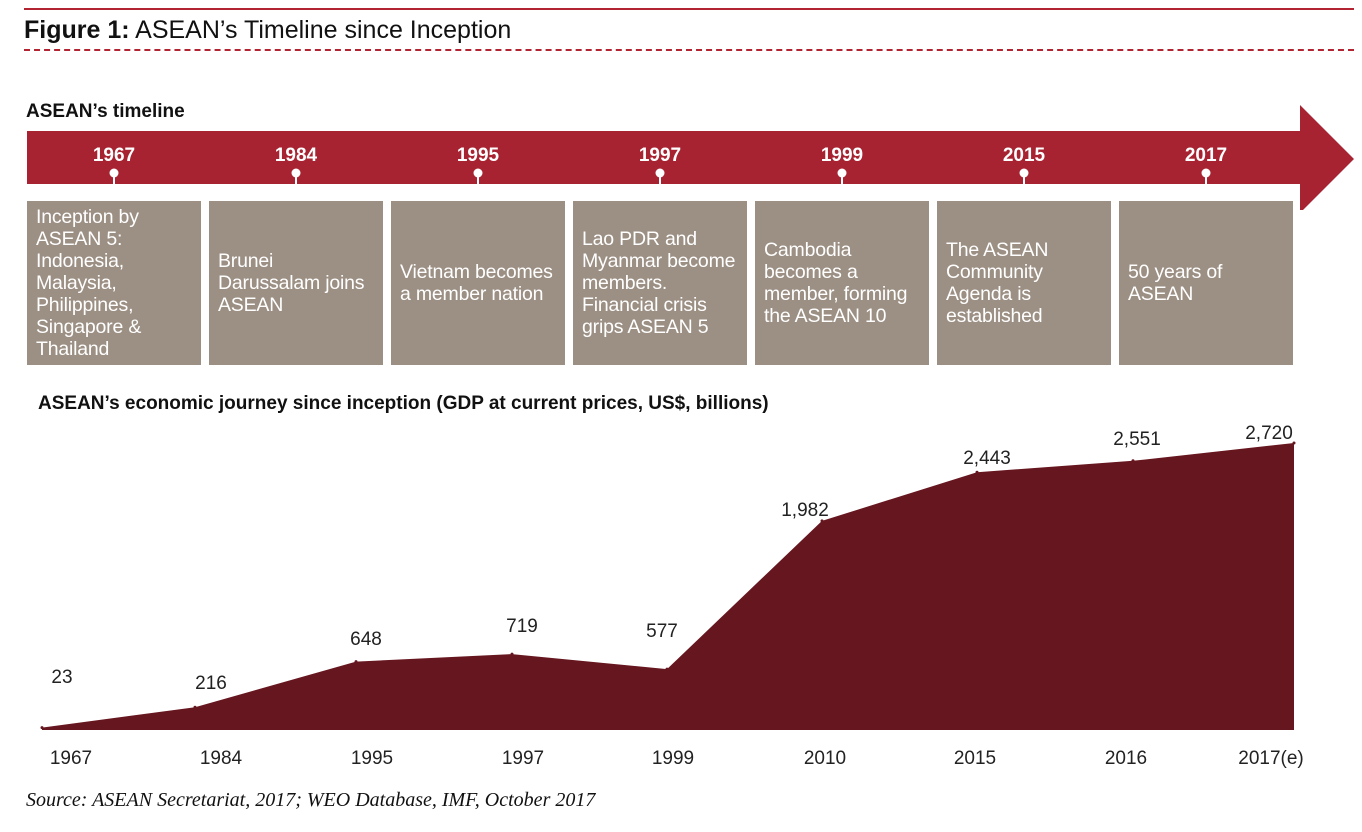 This screenshot has width=1362, height=832. I want to click on data-label: 648, so click(366, 639).